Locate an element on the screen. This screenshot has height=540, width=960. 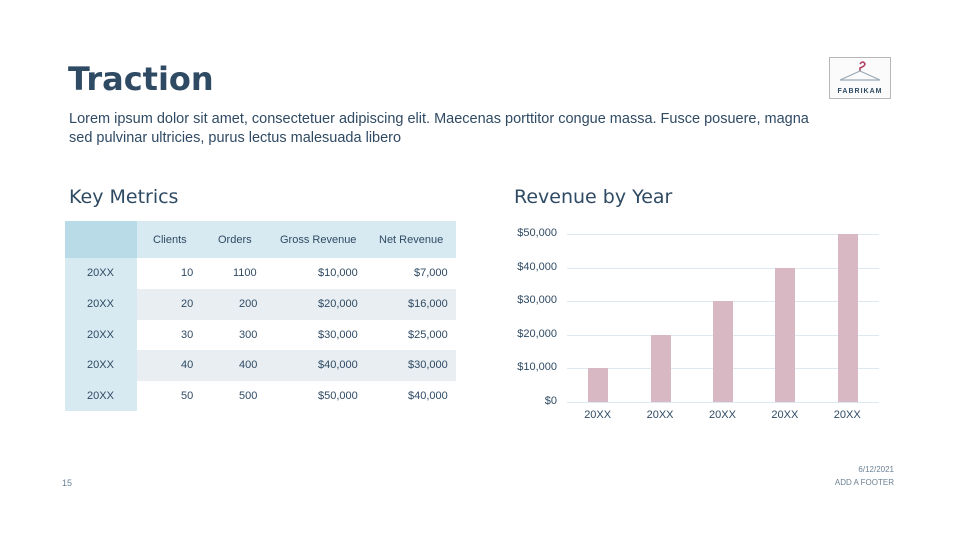
slide-title: Traction is located at coordinates (141, 79).